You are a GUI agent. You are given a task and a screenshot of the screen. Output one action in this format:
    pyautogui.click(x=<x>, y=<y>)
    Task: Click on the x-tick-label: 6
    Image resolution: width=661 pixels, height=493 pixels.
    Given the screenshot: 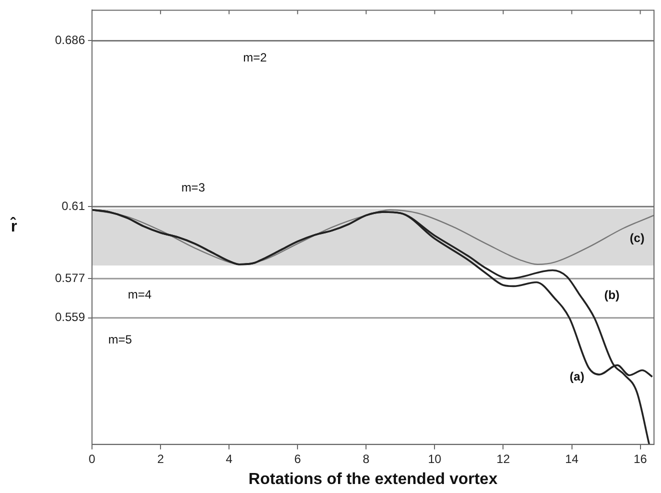 What is the action you would take?
    pyautogui.click(x=298, y=459)
    